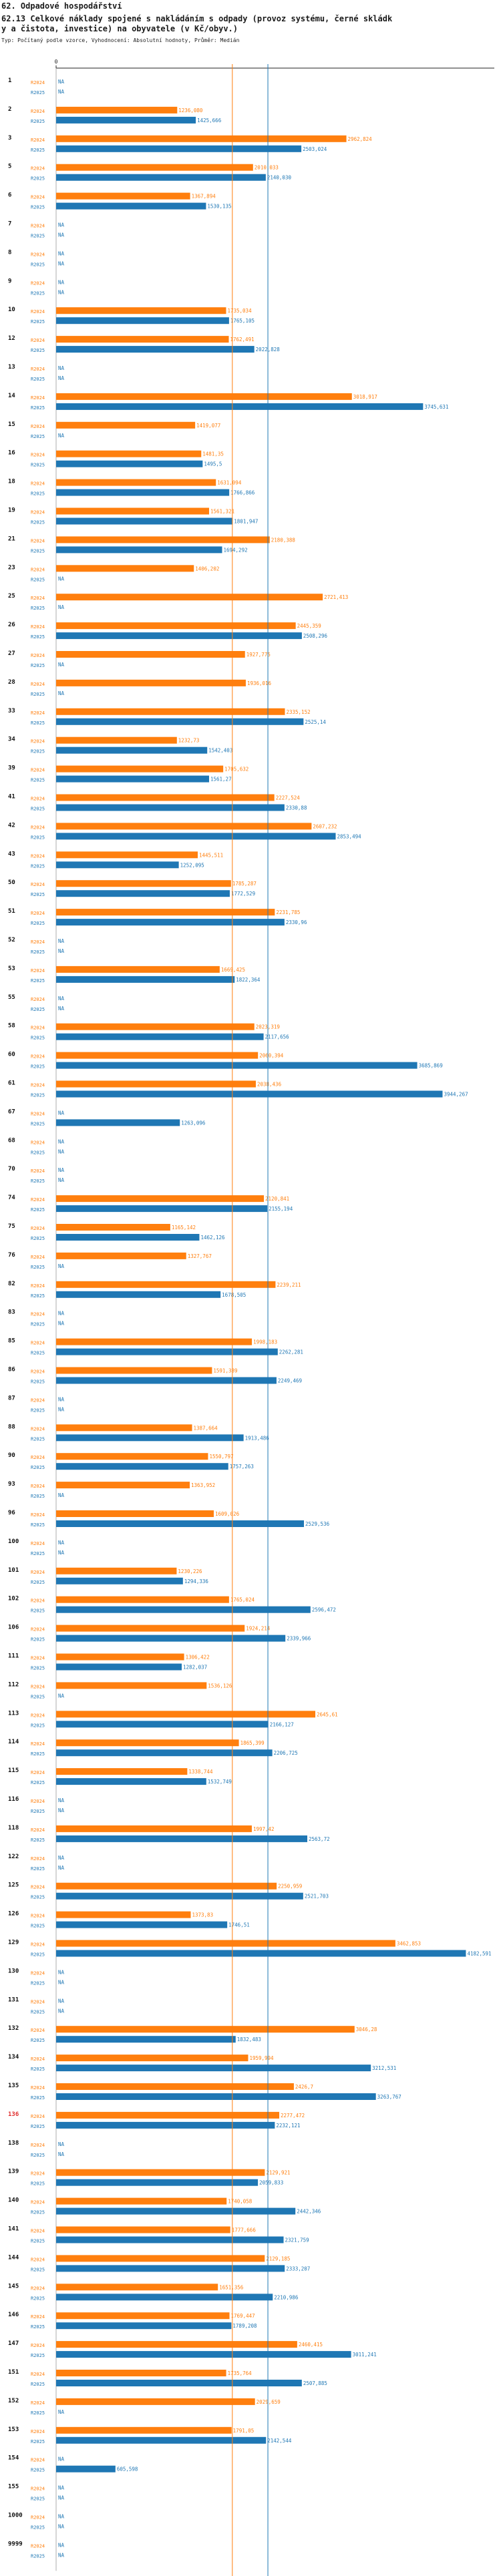  Describe the element at coordinates (200, 1772) in the screenshot. I see `value-label-r2024: 1338,744` at that location.